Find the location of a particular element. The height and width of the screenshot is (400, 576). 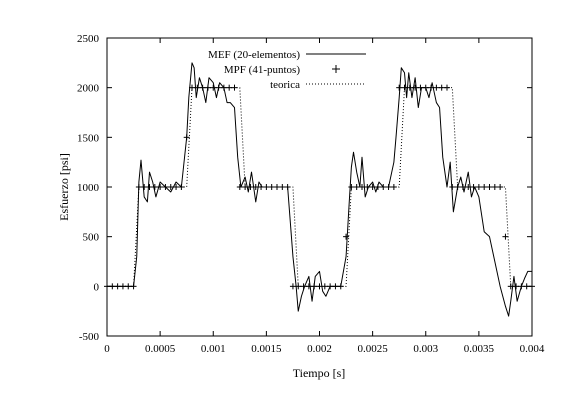

x-tick-label: 0.004 is located at coordinates (532, 349).